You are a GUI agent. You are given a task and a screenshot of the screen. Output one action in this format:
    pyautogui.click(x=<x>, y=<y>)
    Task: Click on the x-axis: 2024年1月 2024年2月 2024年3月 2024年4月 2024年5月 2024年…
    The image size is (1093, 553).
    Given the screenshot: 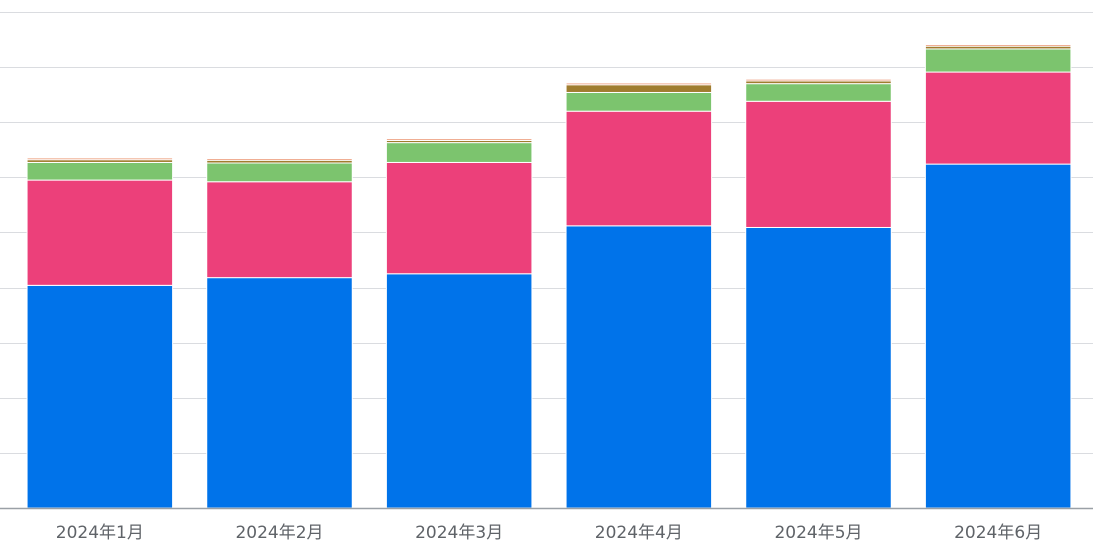 What is the action you would take?
    pyautogui.click(x=546, y=525)
    